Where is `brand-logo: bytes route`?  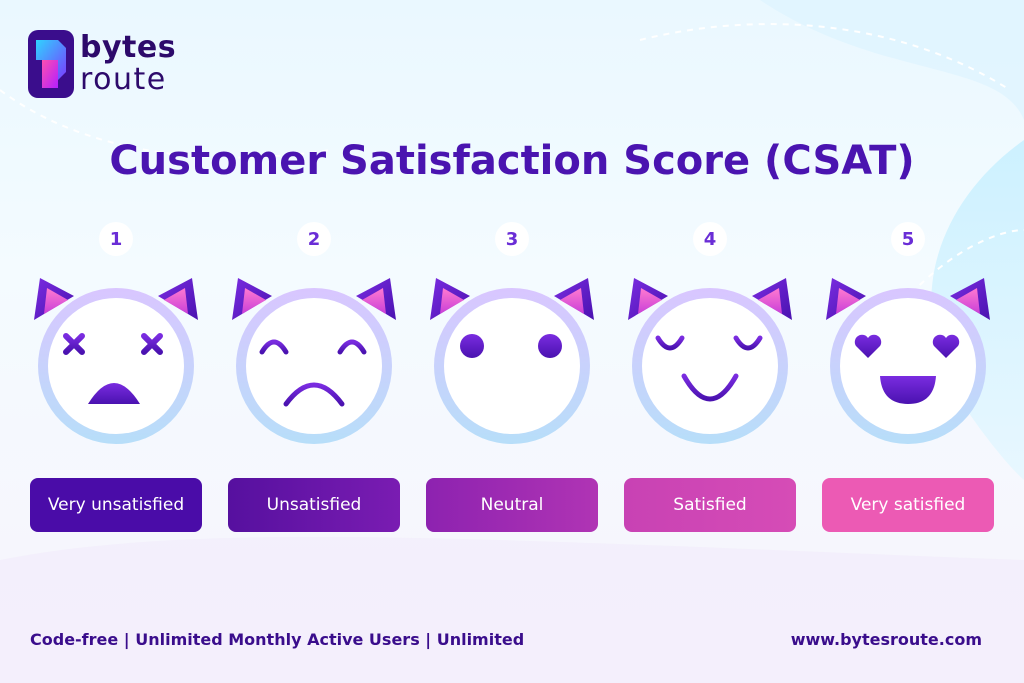
brand-logo: bytes route is located at coordinates (102, 64).